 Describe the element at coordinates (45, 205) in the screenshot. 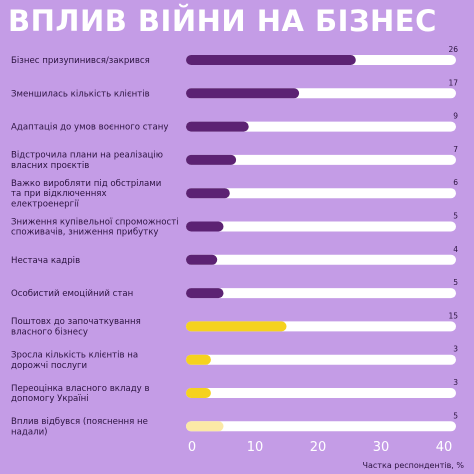

I see `category-label: електроенергії` at that location.